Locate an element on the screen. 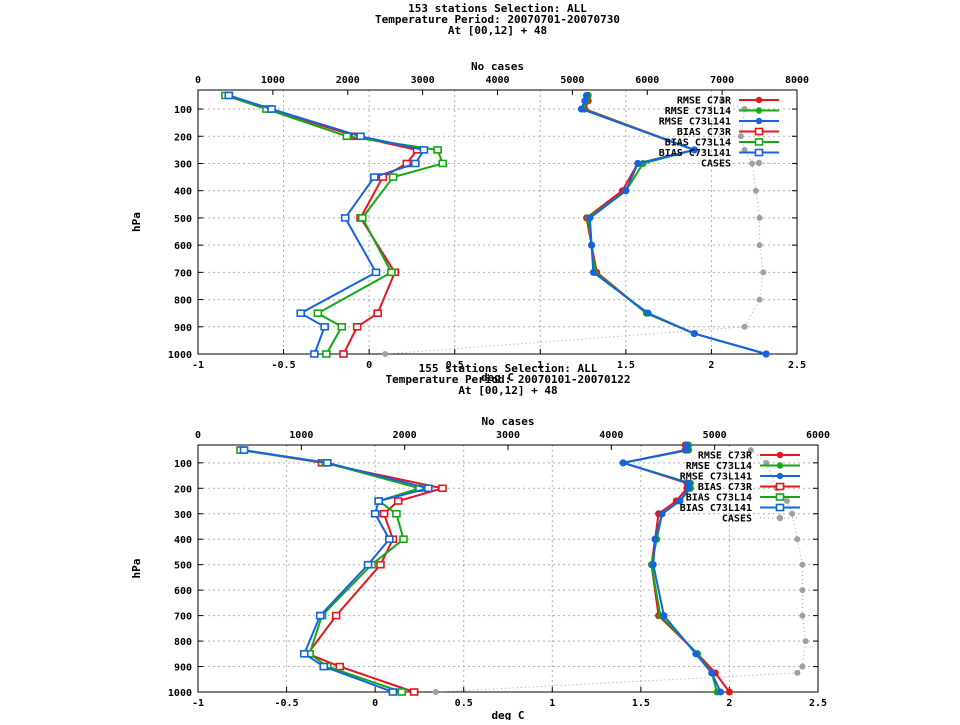  y-tick-label: 800 is located at coordinates (183, 642).